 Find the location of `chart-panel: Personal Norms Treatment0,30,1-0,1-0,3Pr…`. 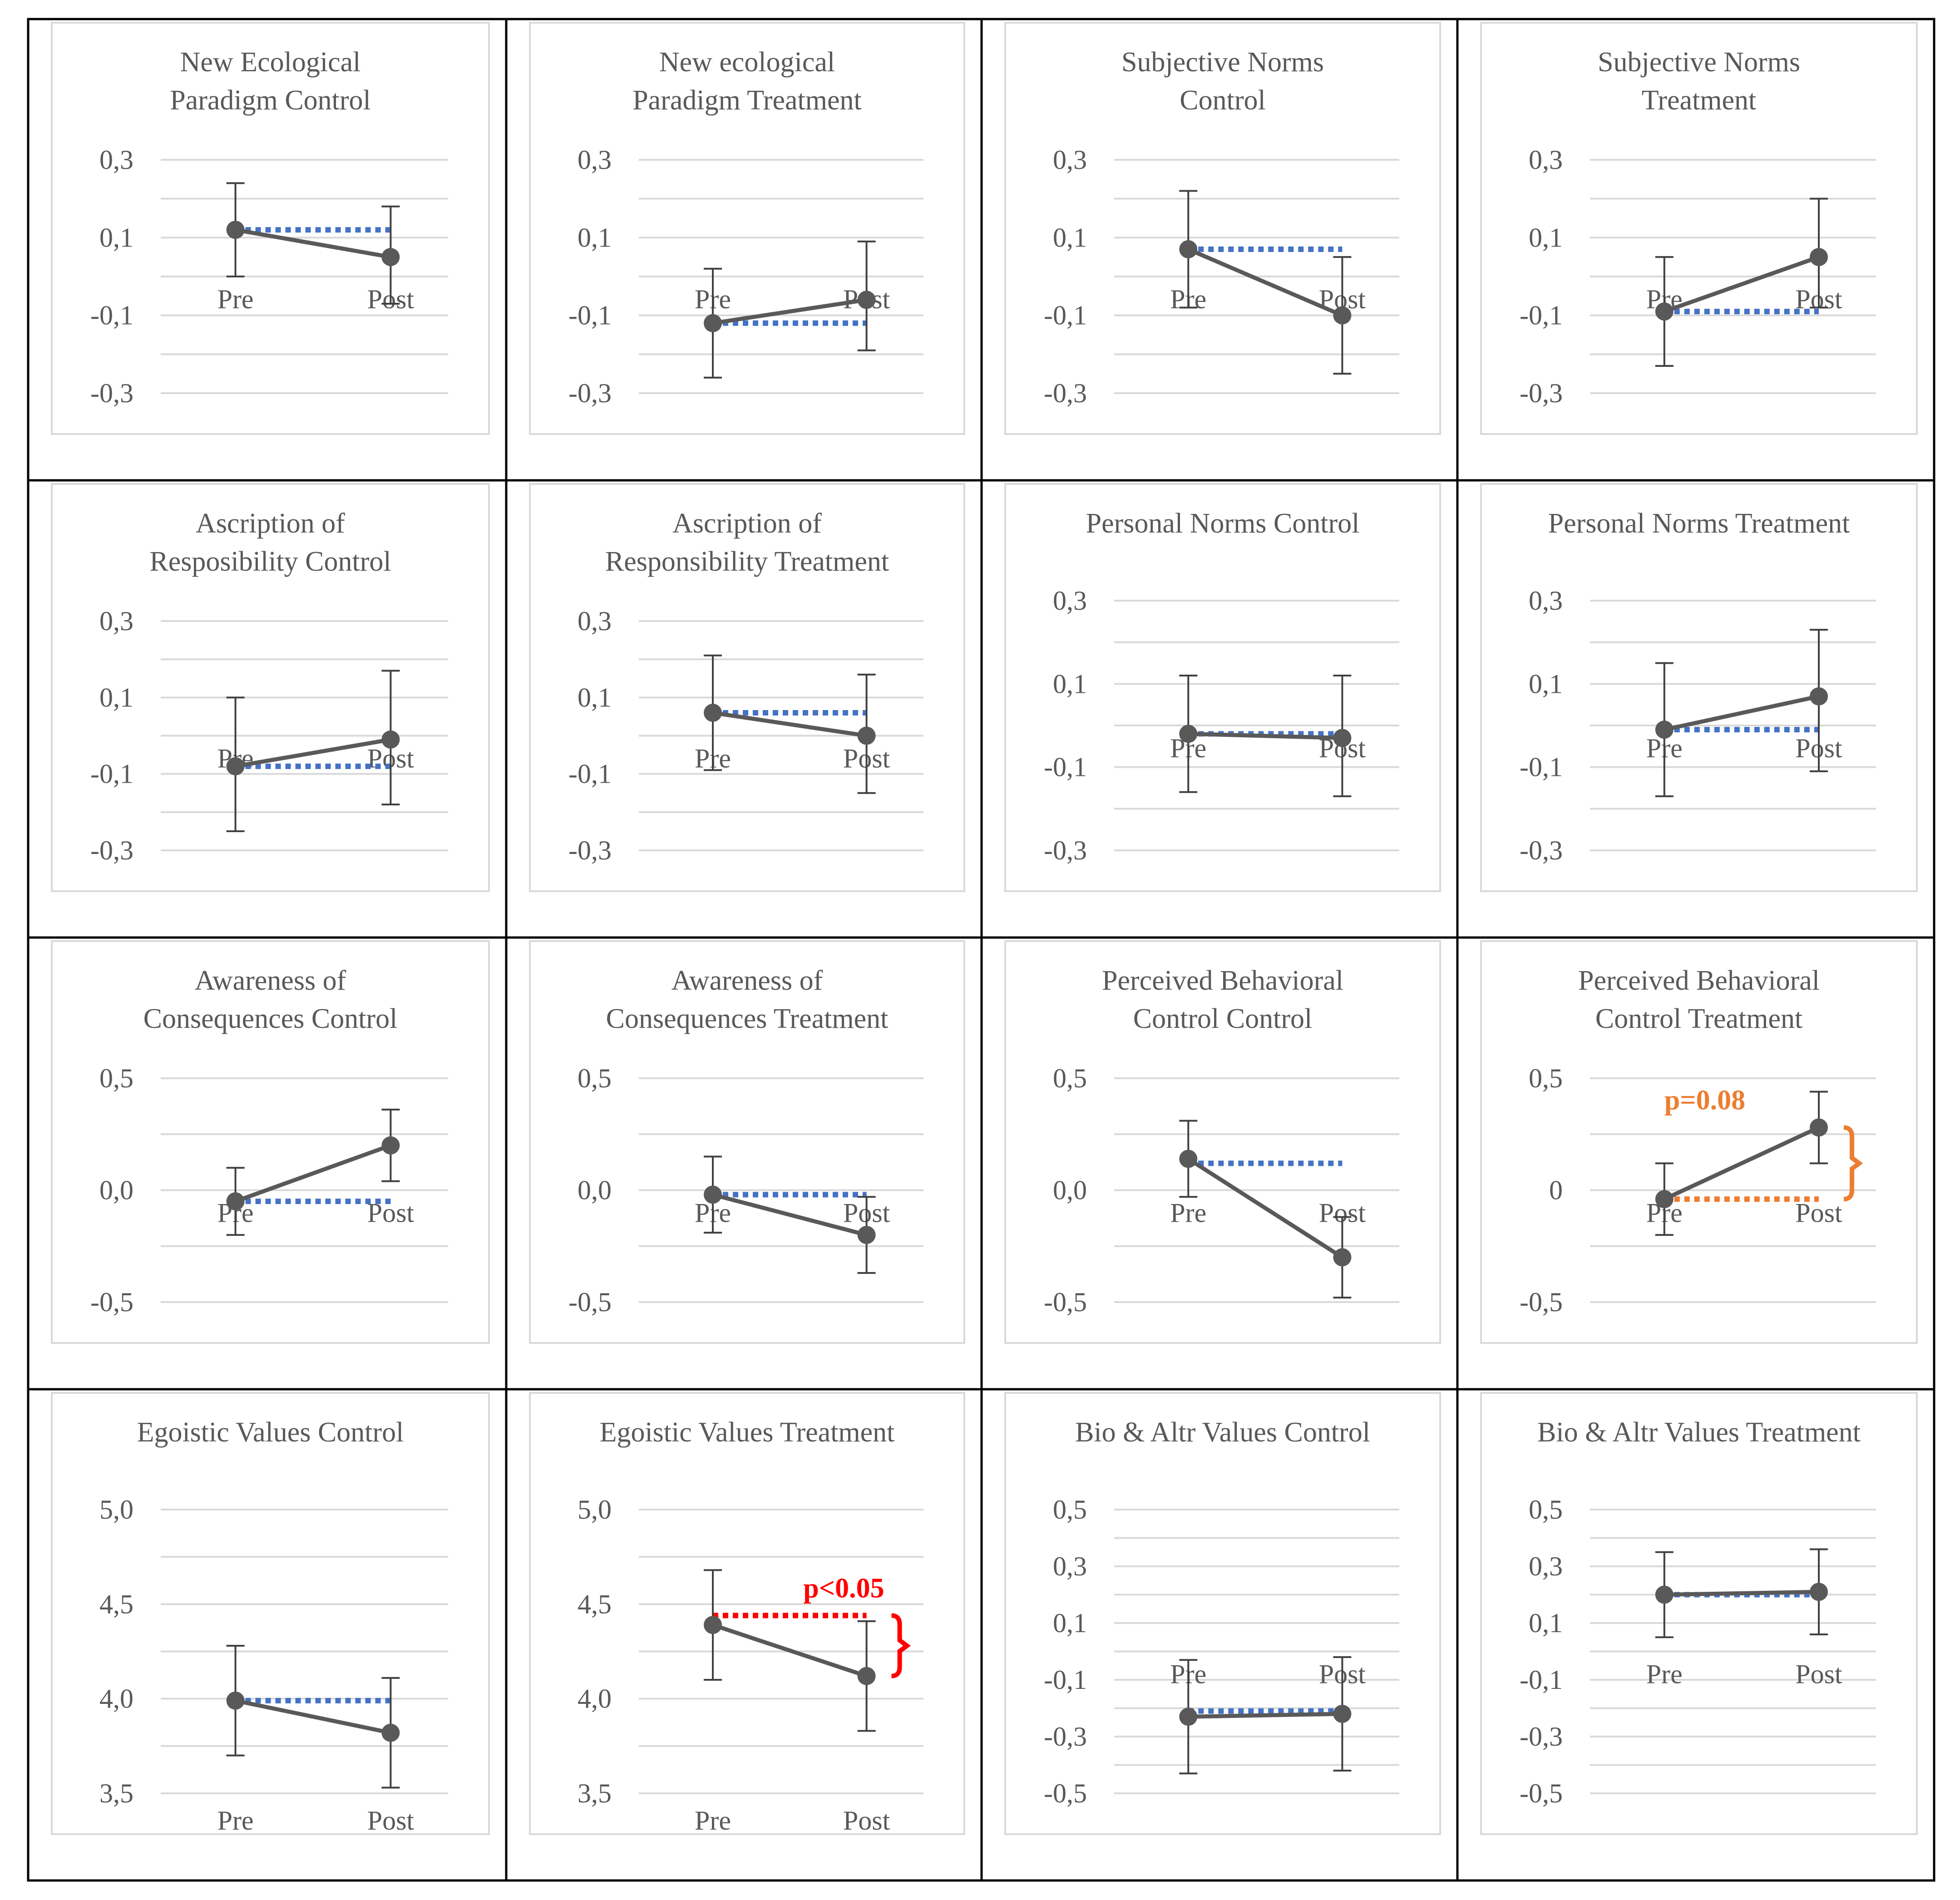

chart-panel: Personal Norms Treatment0,30,1-0,1-0,3Pr… is located at coordinates (1699, 687).